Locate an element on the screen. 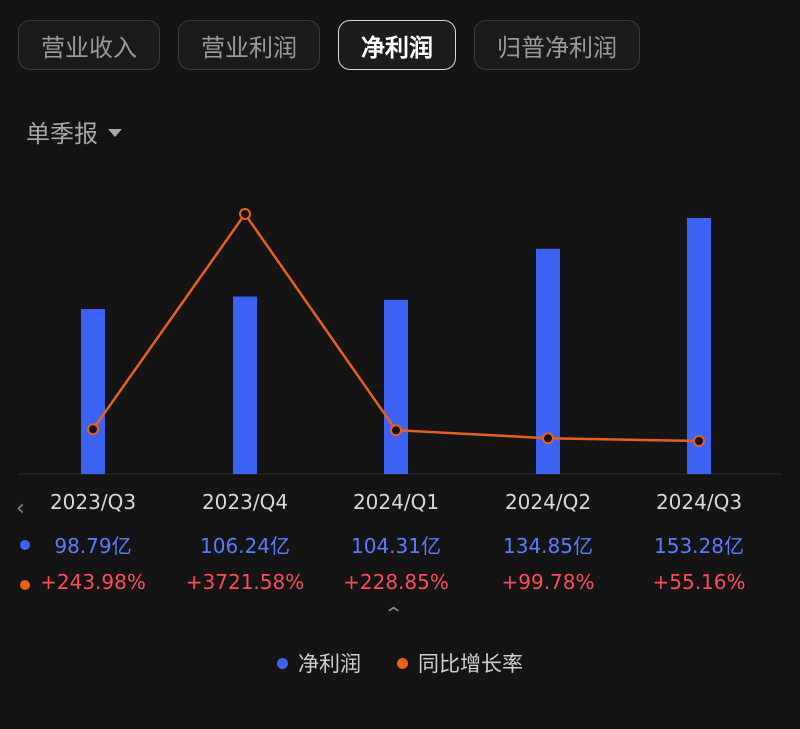 The width and height of the screenshot is (800, 729). tab-attributable-net-profit: 归普净利润 is located at coordinates (557, 45).